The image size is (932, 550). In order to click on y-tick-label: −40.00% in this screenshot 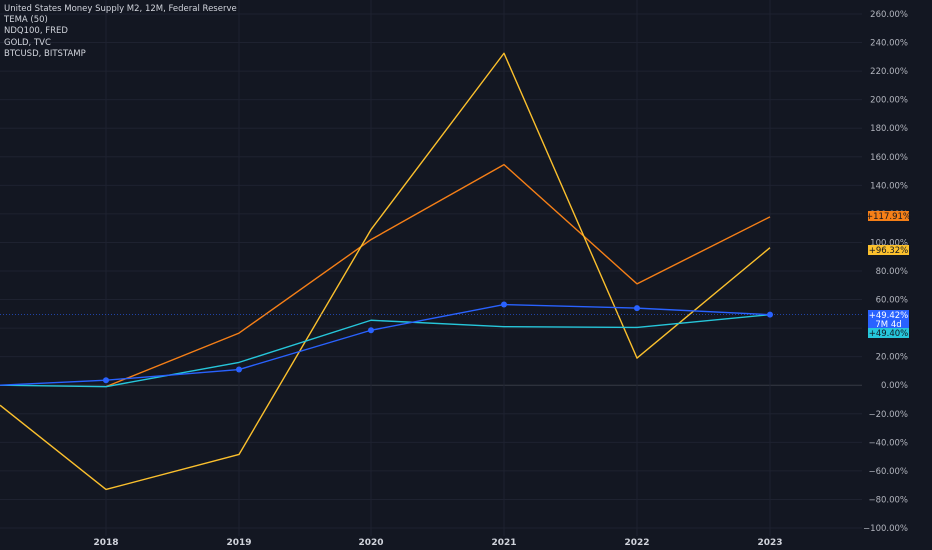, I will do `click(888, 443)`.